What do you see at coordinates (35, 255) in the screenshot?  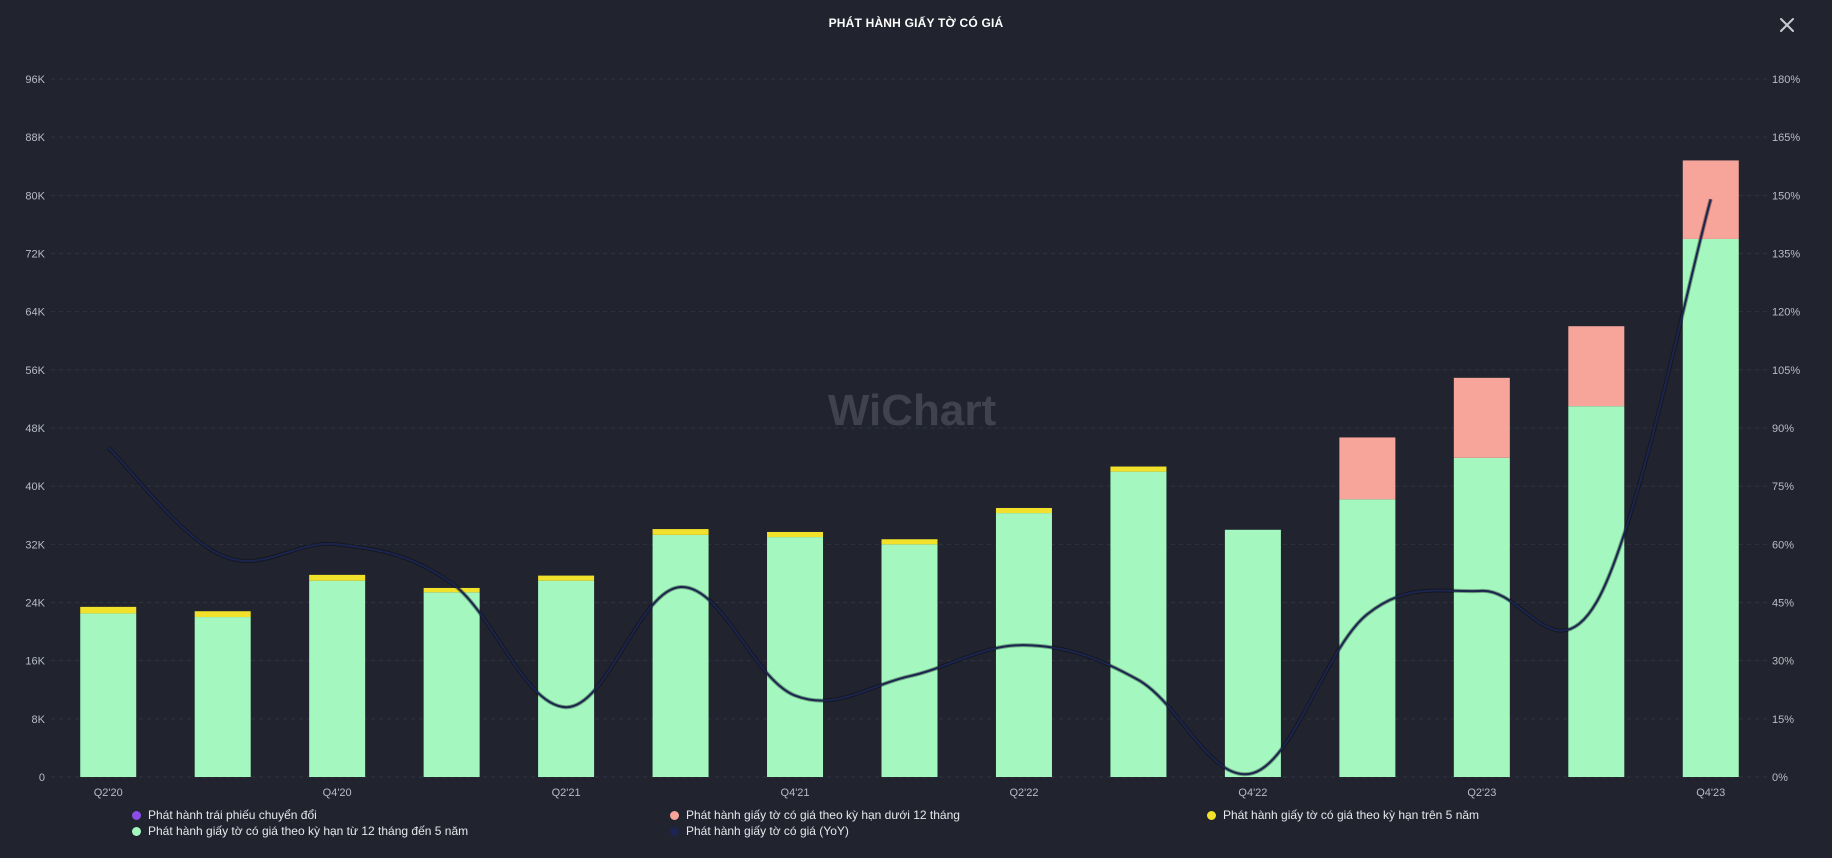 I see `y-tick-label-left: 72K` at bounding box center [35, 255].